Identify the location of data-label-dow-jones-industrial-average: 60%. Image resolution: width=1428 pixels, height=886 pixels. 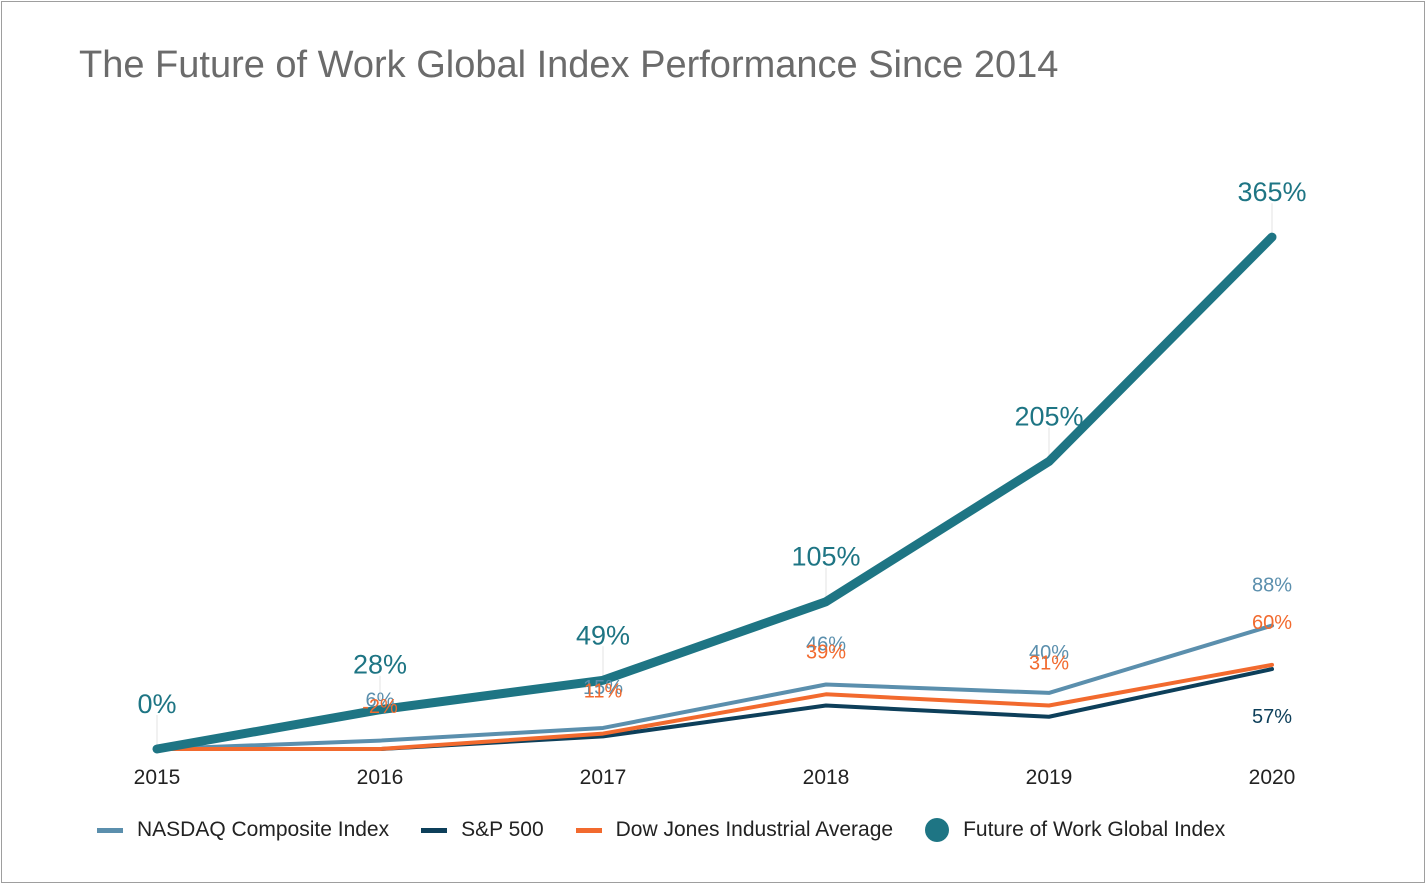
(1272, 623).